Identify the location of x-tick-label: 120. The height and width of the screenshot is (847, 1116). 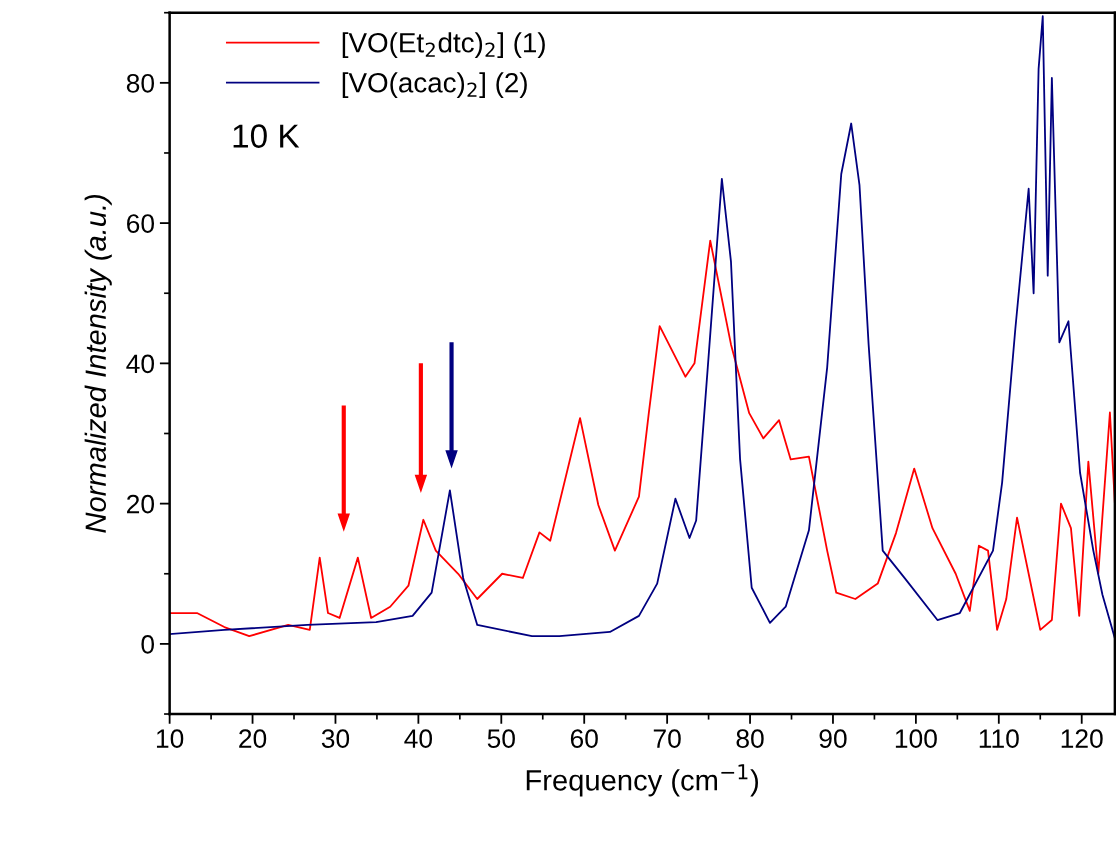
(1082, 738).